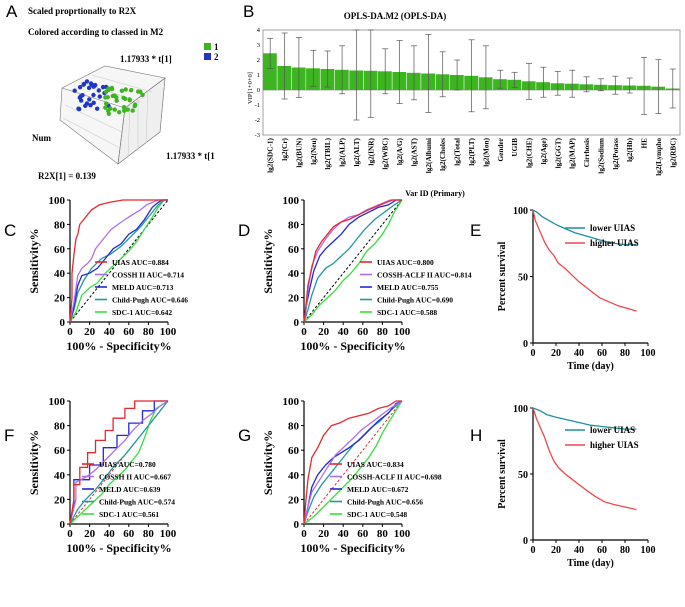  What do you see at coordinates (590, 563) in the screenshot?
I see `x-axis-label: Time (day)` at bounding box center [590, 563].